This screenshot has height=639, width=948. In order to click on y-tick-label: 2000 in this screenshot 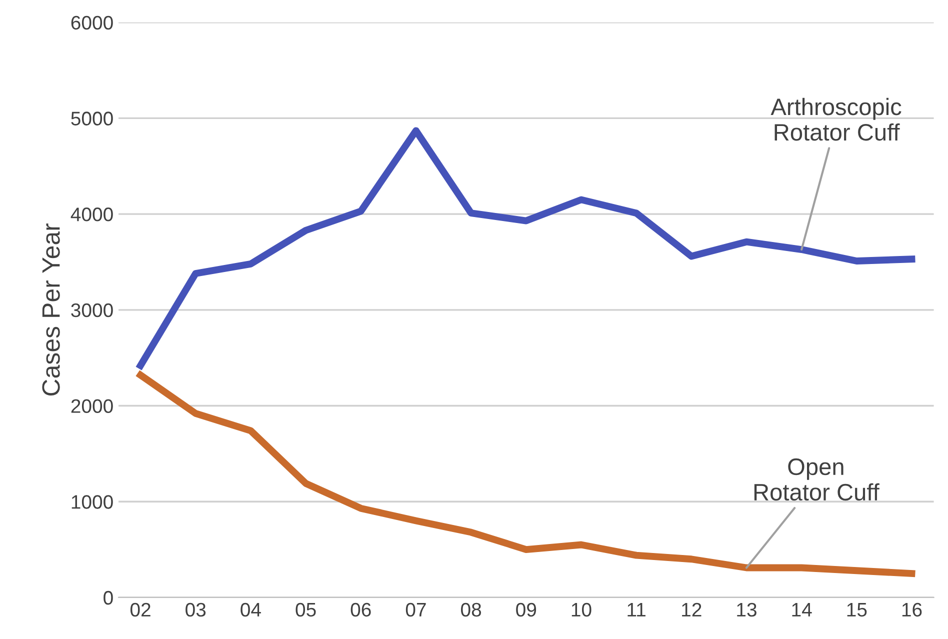, I will do `click(92, 406)`.